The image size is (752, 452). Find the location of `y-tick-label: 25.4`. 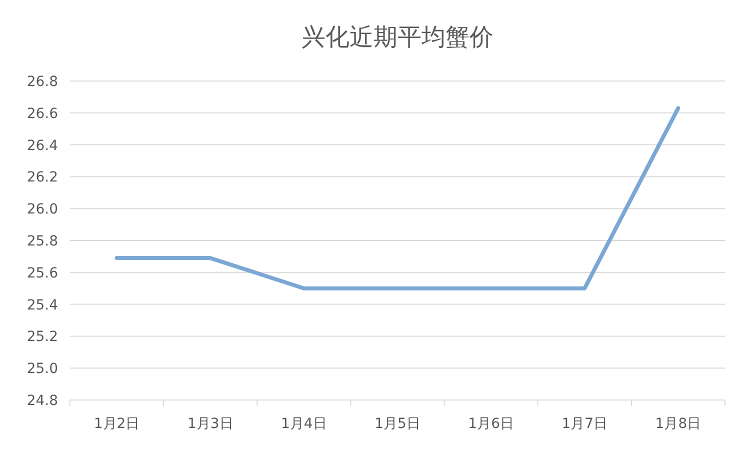

y-tick-label: 25.4 is located at coordinates (42, 305).